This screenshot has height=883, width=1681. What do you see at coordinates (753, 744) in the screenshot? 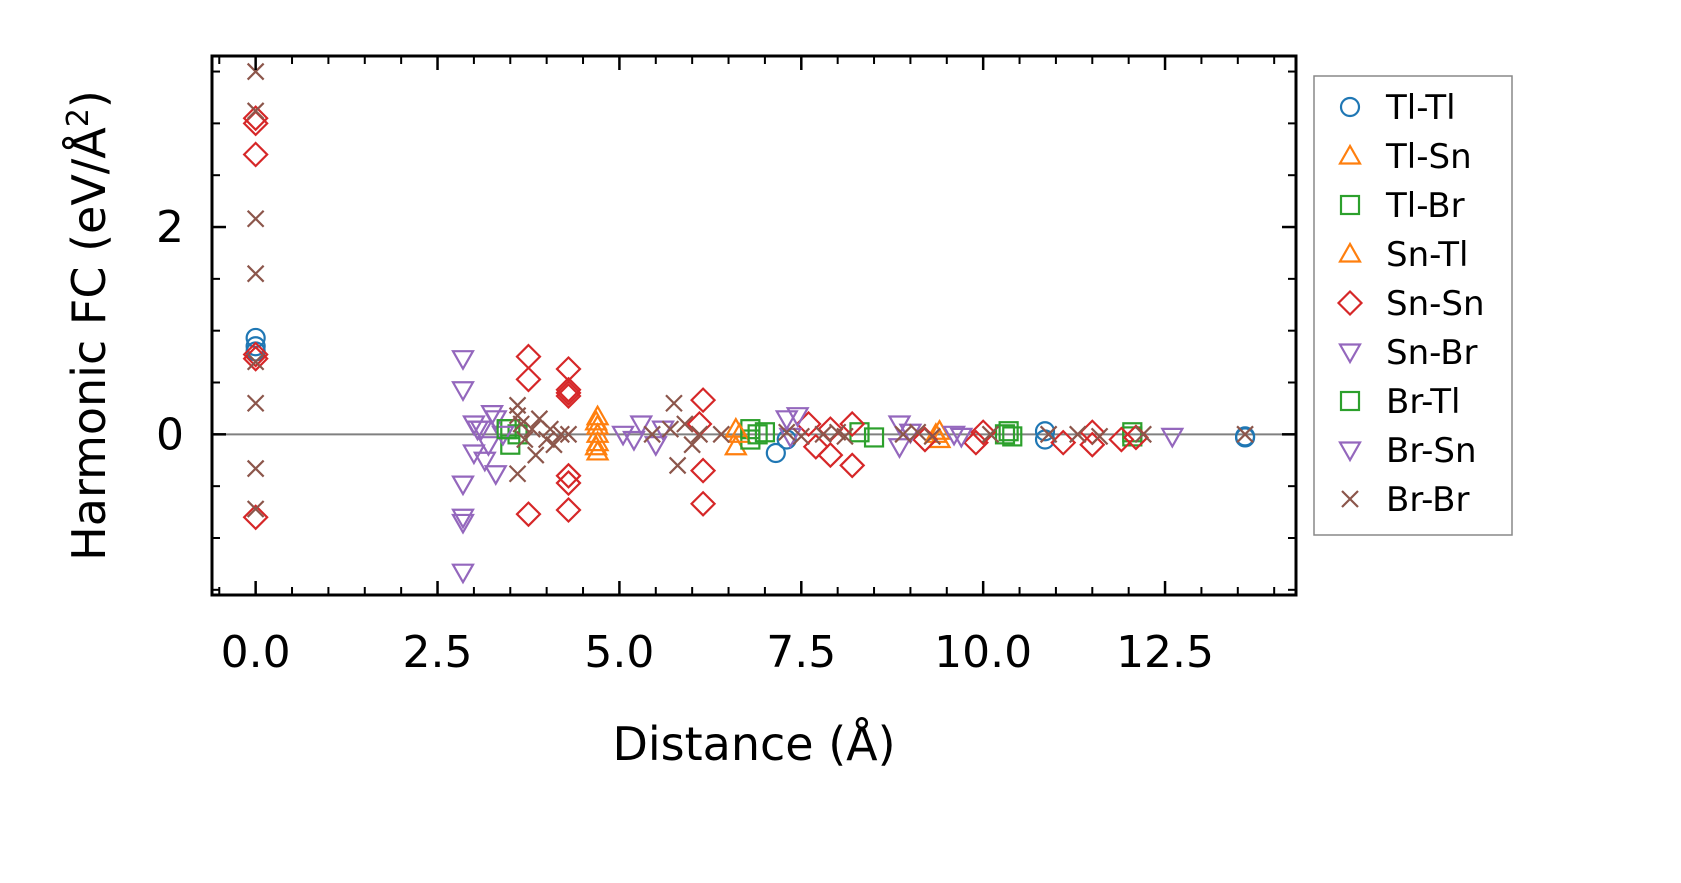
I see `x-axis-title: Distance (Å)` at bounding box center [753, 744].